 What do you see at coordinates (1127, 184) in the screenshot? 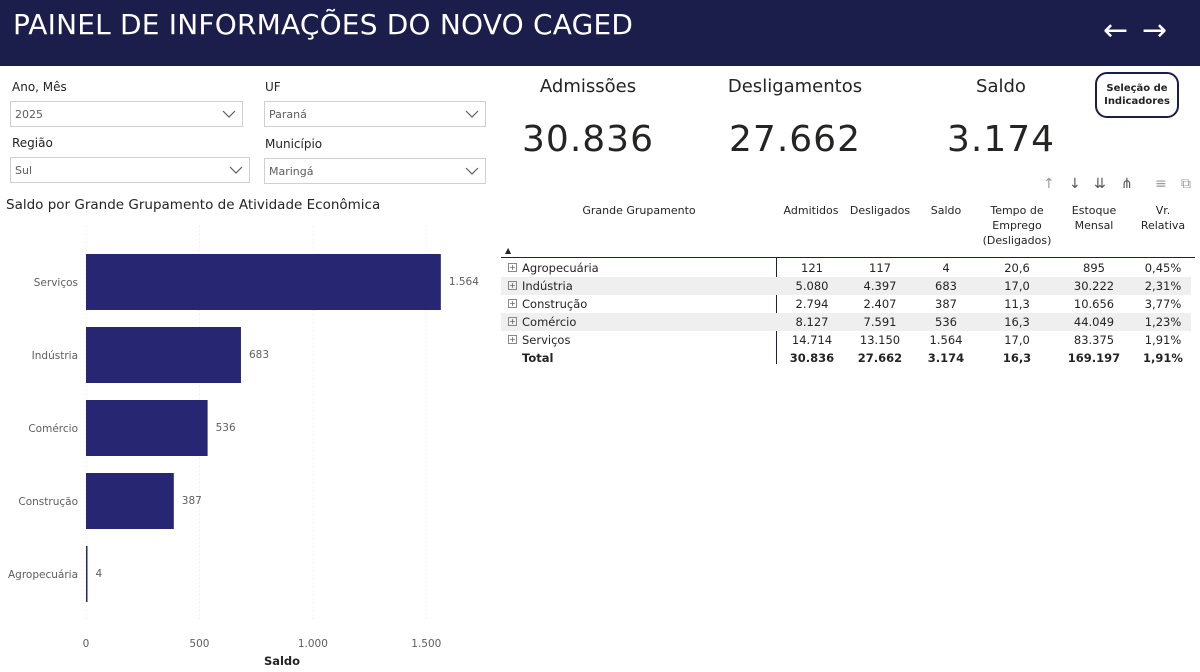
I see `expand-hierarchy-icon: ⋔` at bounding box center [1127, 184].